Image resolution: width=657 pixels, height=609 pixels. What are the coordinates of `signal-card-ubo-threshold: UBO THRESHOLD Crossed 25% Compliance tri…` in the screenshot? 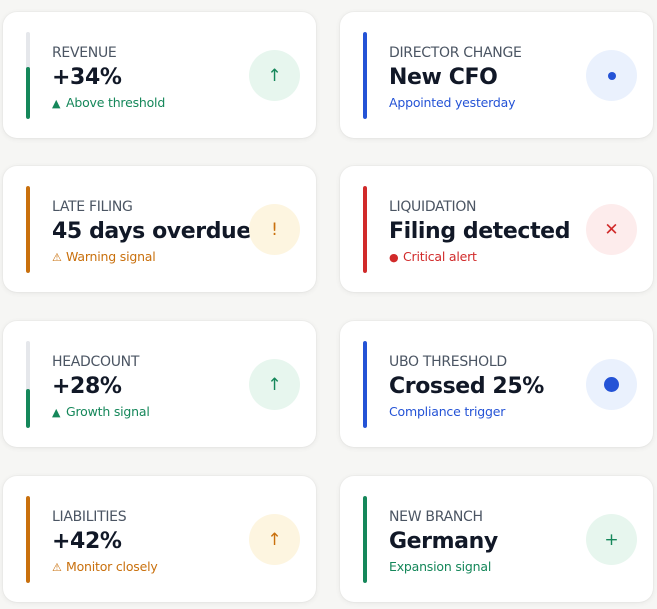 It's located at (496, 384).